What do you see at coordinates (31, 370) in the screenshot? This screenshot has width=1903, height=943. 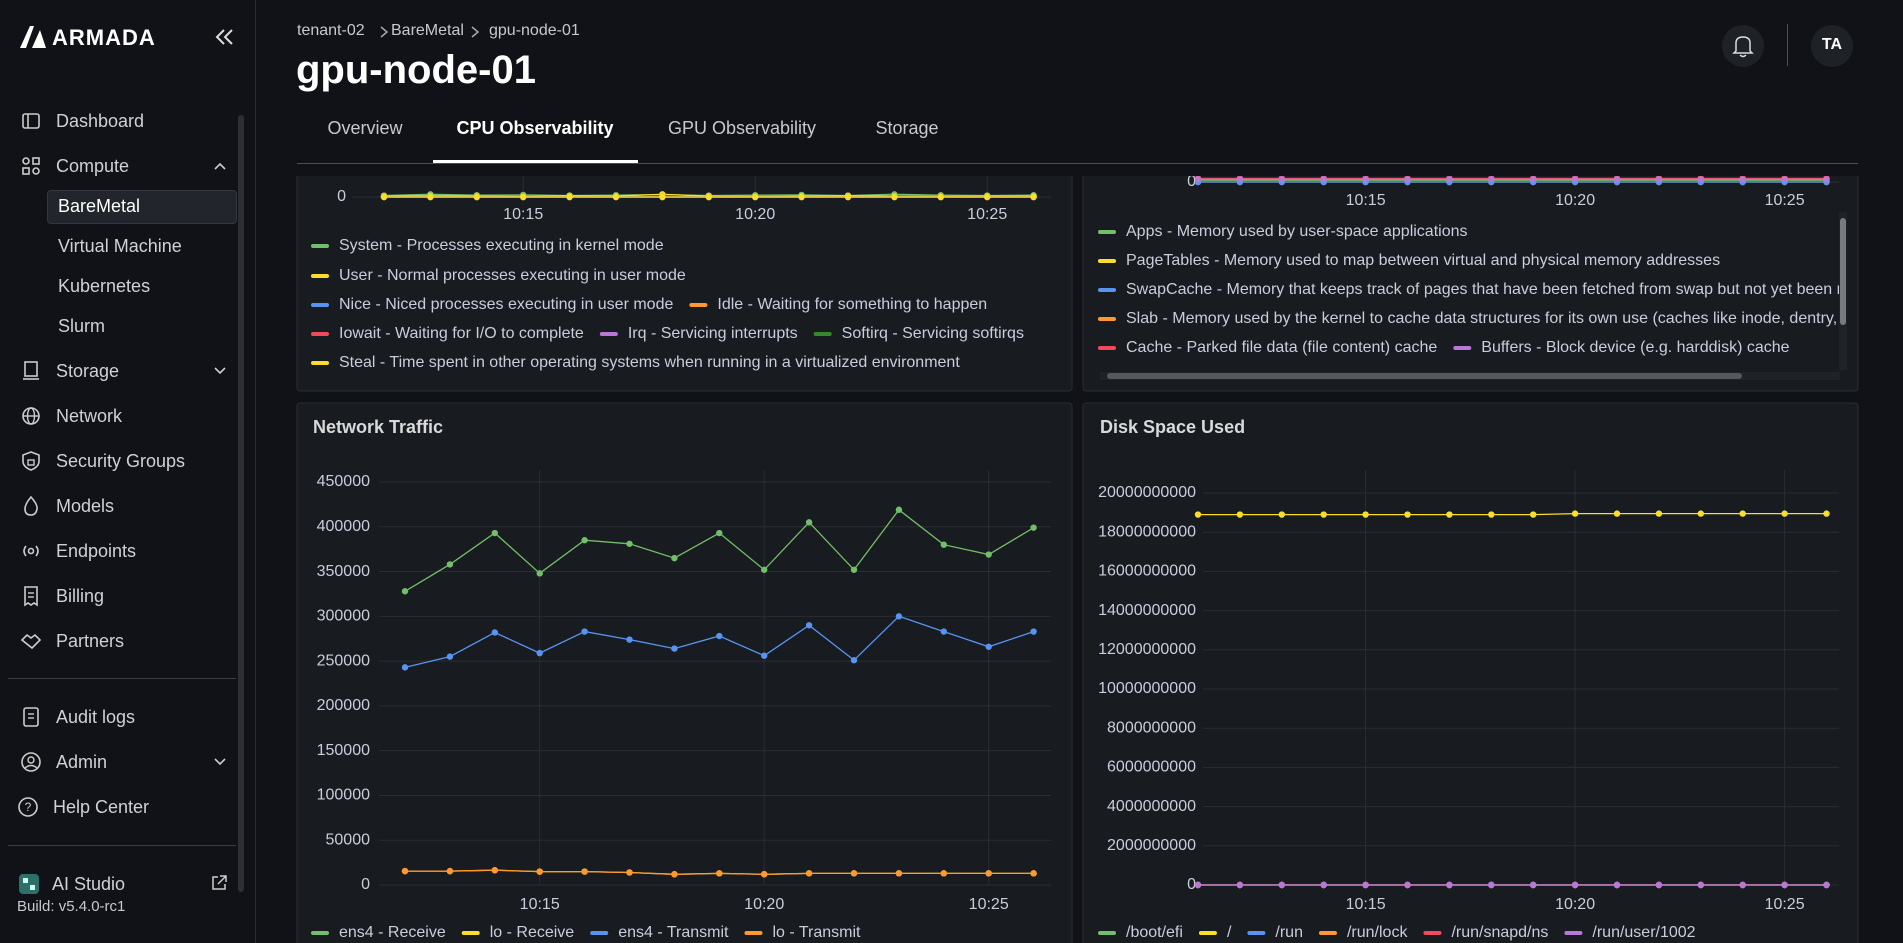 I see `storage-icon` at bounding box center [31, 370].